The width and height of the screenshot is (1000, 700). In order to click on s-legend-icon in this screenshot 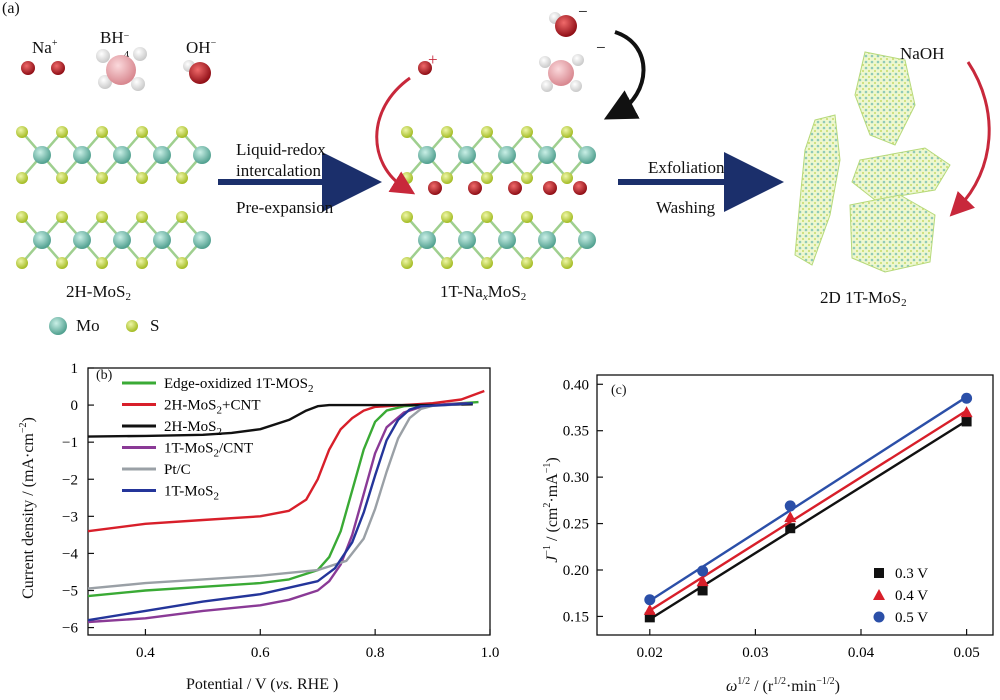, I will do `click(132, 326)`.